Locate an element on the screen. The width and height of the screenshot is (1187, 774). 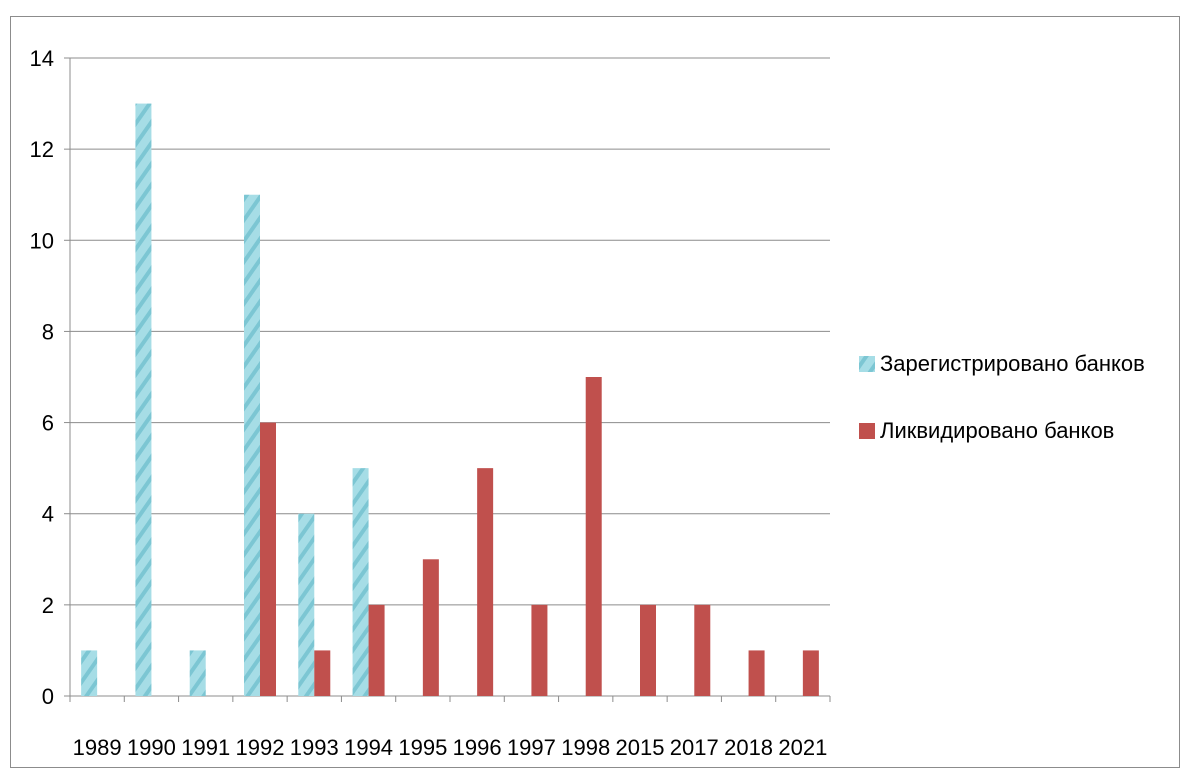
y-axis: 0 2 4 6 8 10 12 14 is located at coordinates (50, 377).